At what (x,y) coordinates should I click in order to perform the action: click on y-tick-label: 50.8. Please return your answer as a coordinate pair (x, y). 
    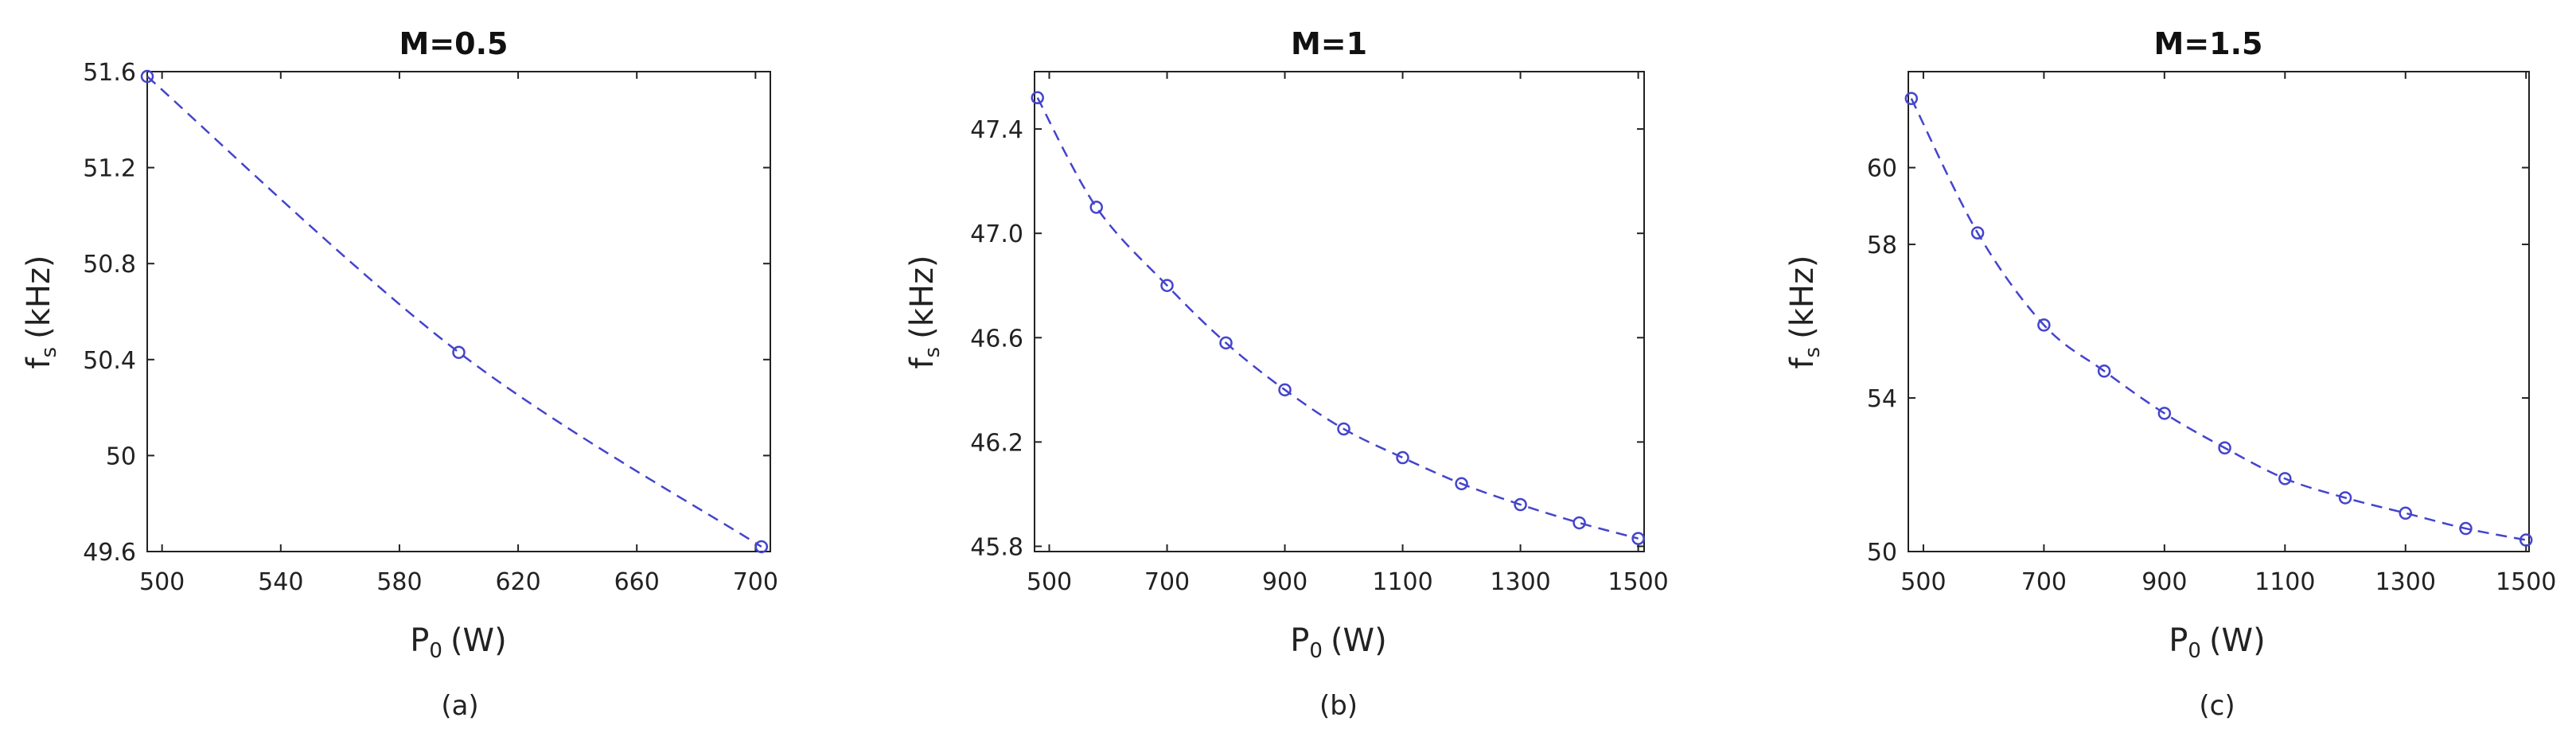
    Looking at the image, I should click on (109, 265).